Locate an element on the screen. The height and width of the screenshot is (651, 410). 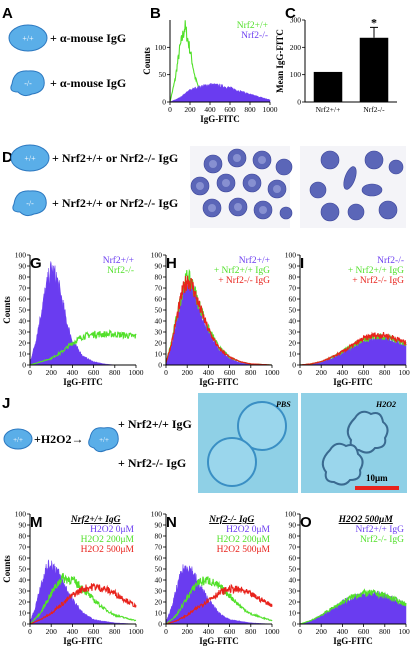
plot-i-xtick-label: 1000 is located at coordinates (404, 372).